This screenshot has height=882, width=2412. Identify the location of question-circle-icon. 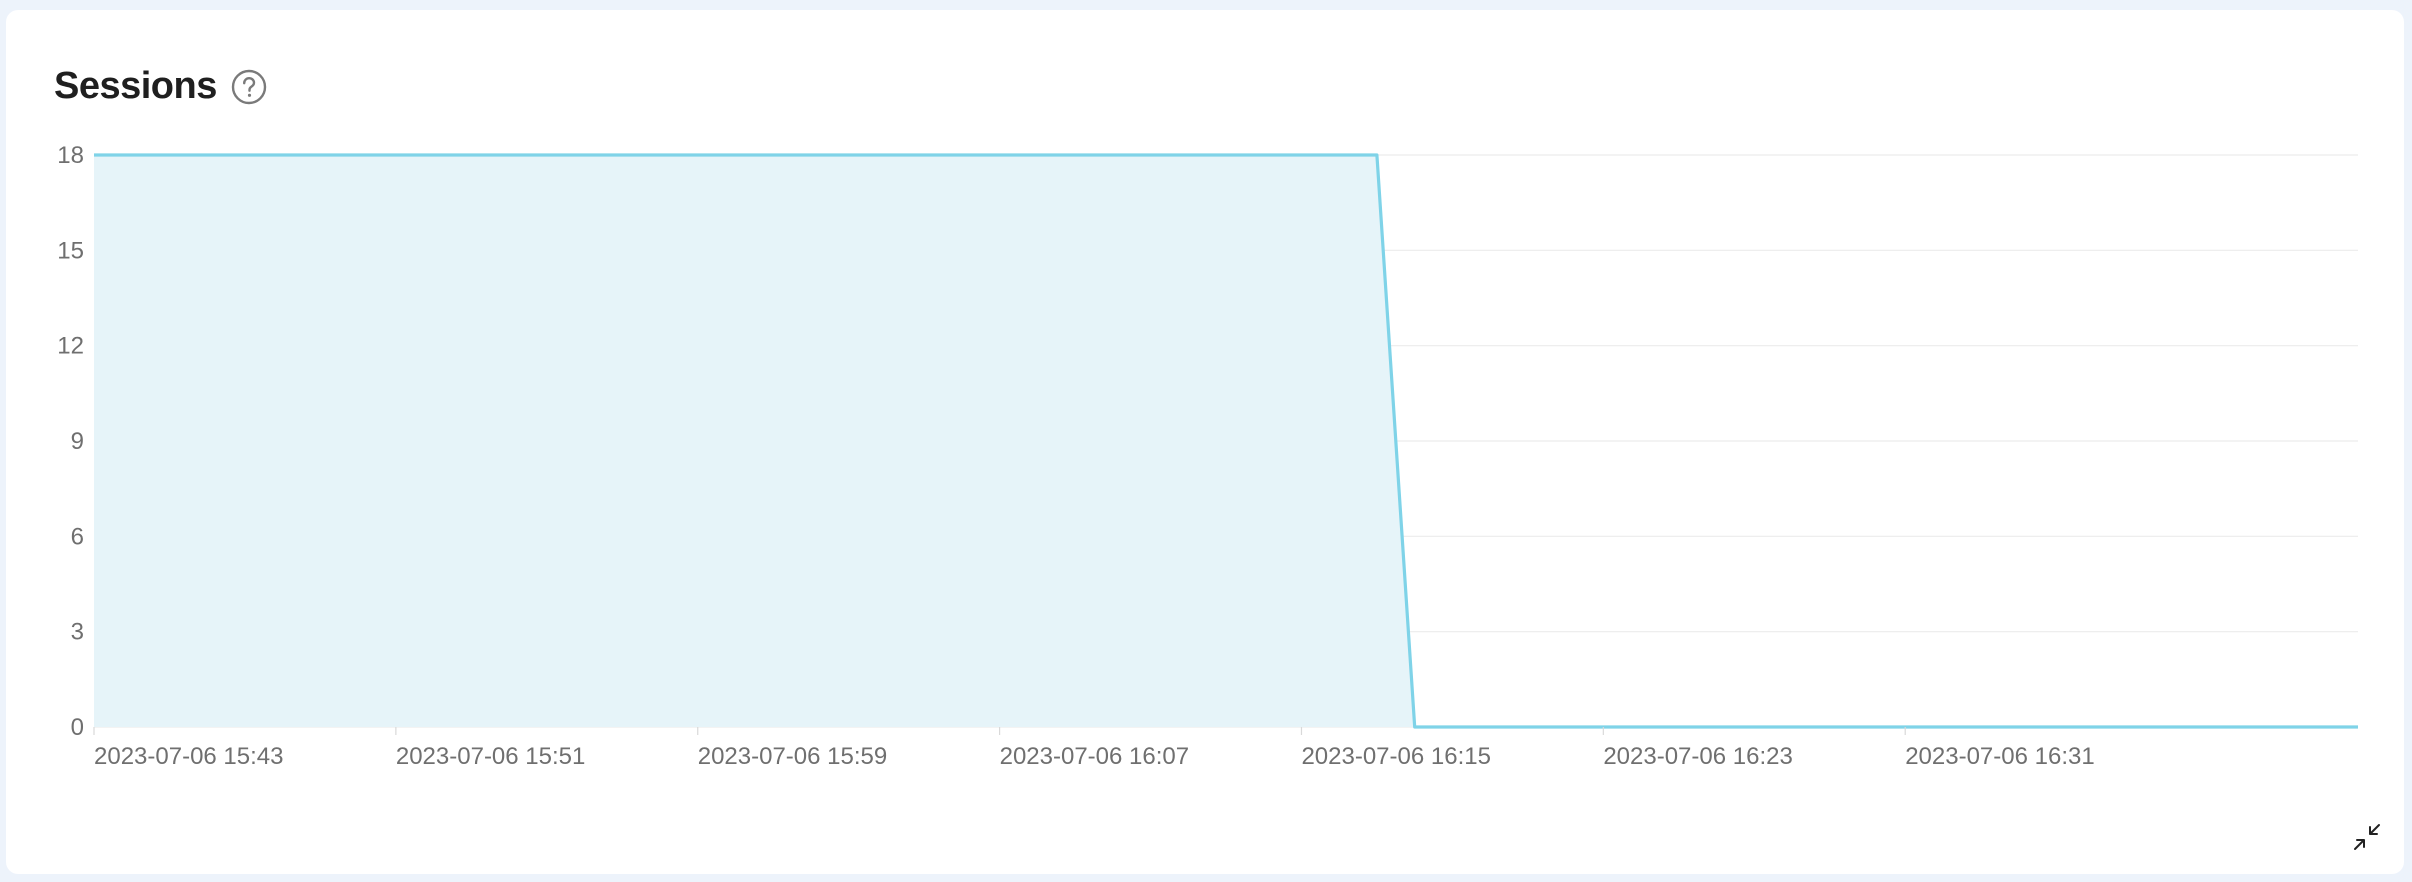
(249, 87).